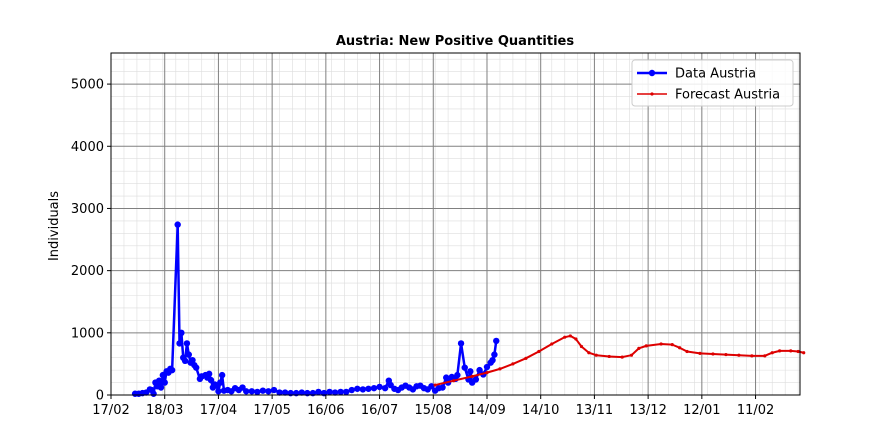  Describe the element at coordinates (87, 271) in the screenshot. I see `y-tick-label: 2000` at that location.